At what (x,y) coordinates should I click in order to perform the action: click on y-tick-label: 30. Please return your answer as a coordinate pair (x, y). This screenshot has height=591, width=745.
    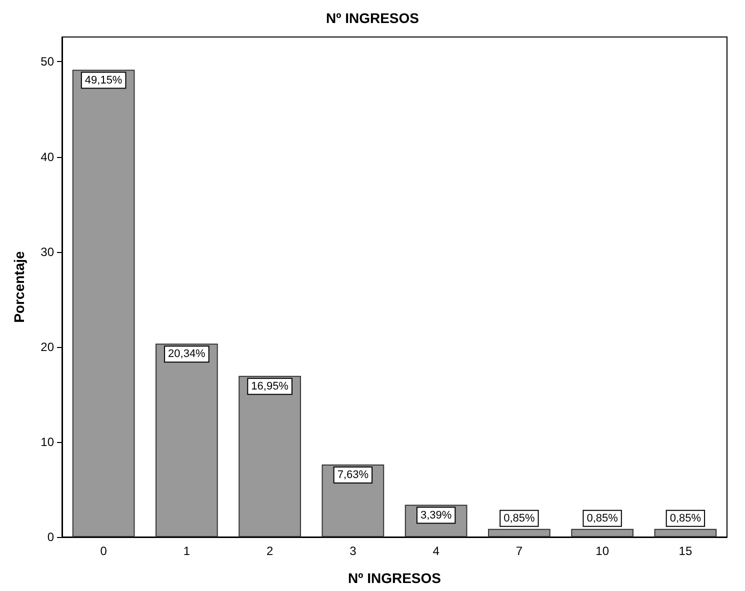
    Looking at the image, I should click on (47, 251).